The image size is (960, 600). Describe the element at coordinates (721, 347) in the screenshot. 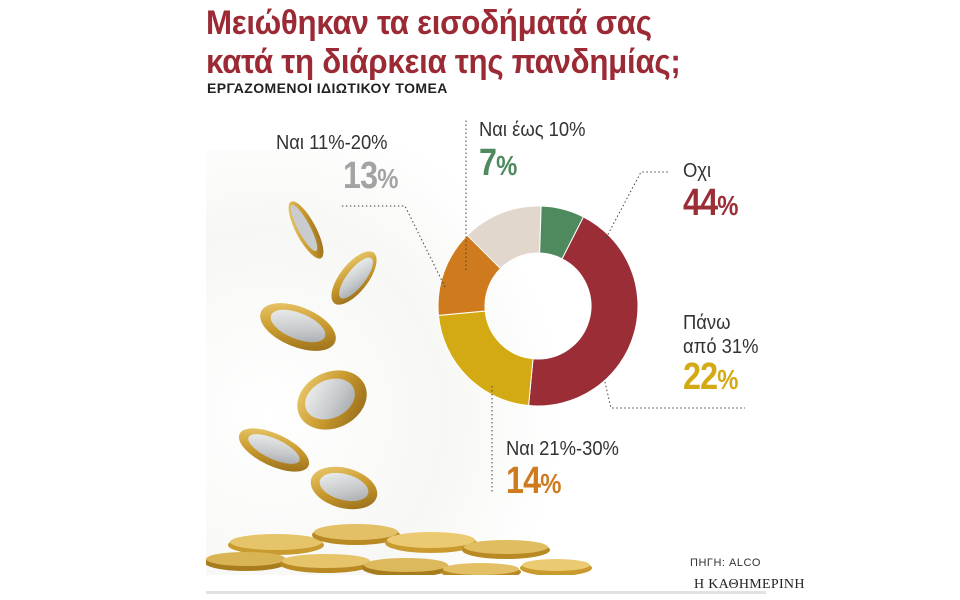

I see `slice-label-pano-line2: από 31%` at that location.